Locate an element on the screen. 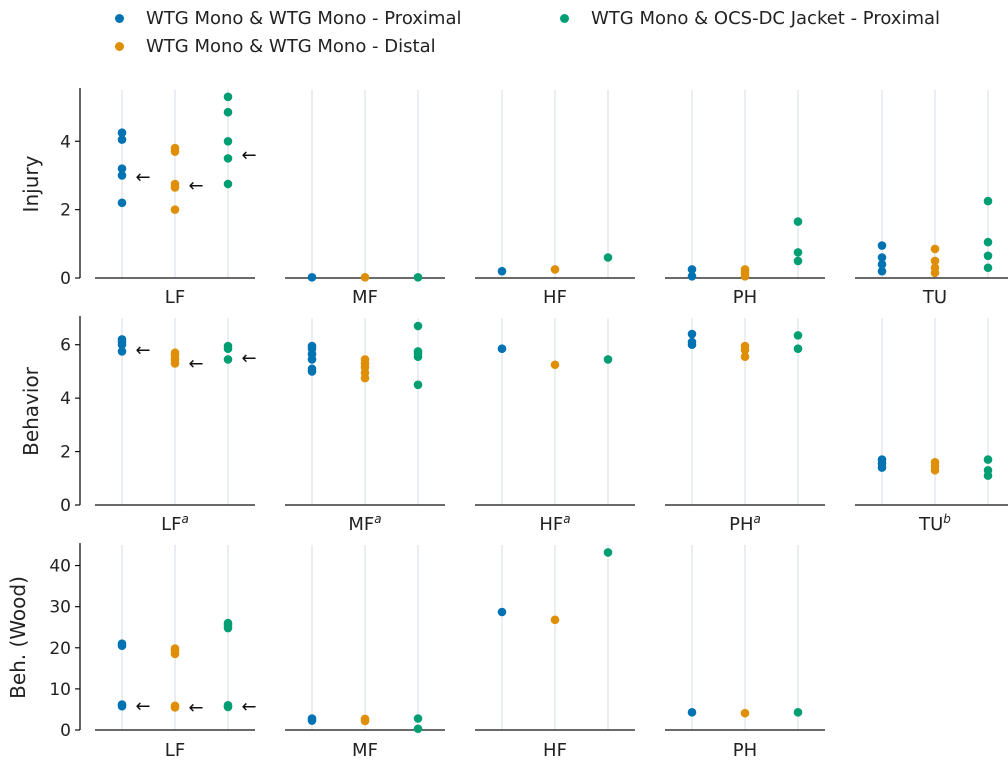 The width and height of the screenshot is (1008, 768). panel-label: HFa is located at coordinates (554, 523).